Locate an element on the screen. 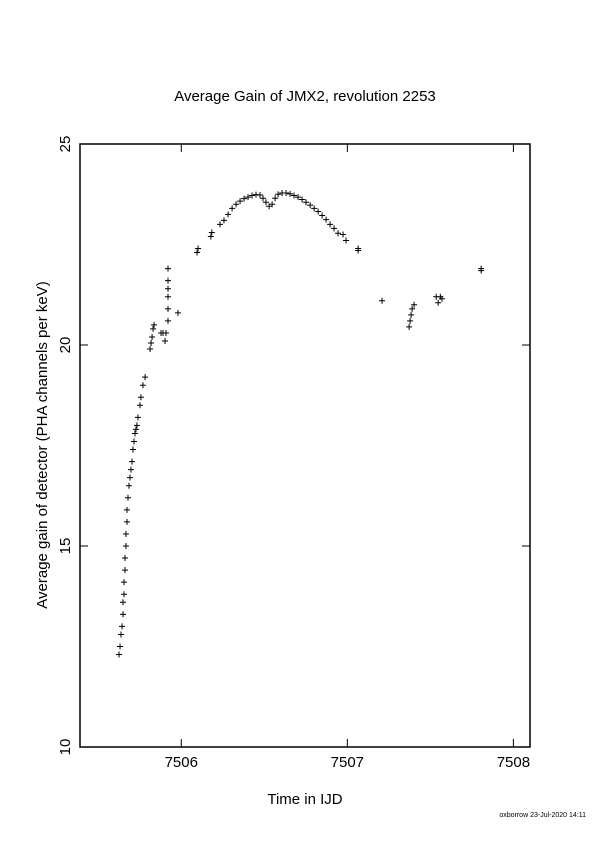 The image size is (595, 842). chart-title: Average Gain of JMX2, revolution 2253 is located at coordinates (305, 96).